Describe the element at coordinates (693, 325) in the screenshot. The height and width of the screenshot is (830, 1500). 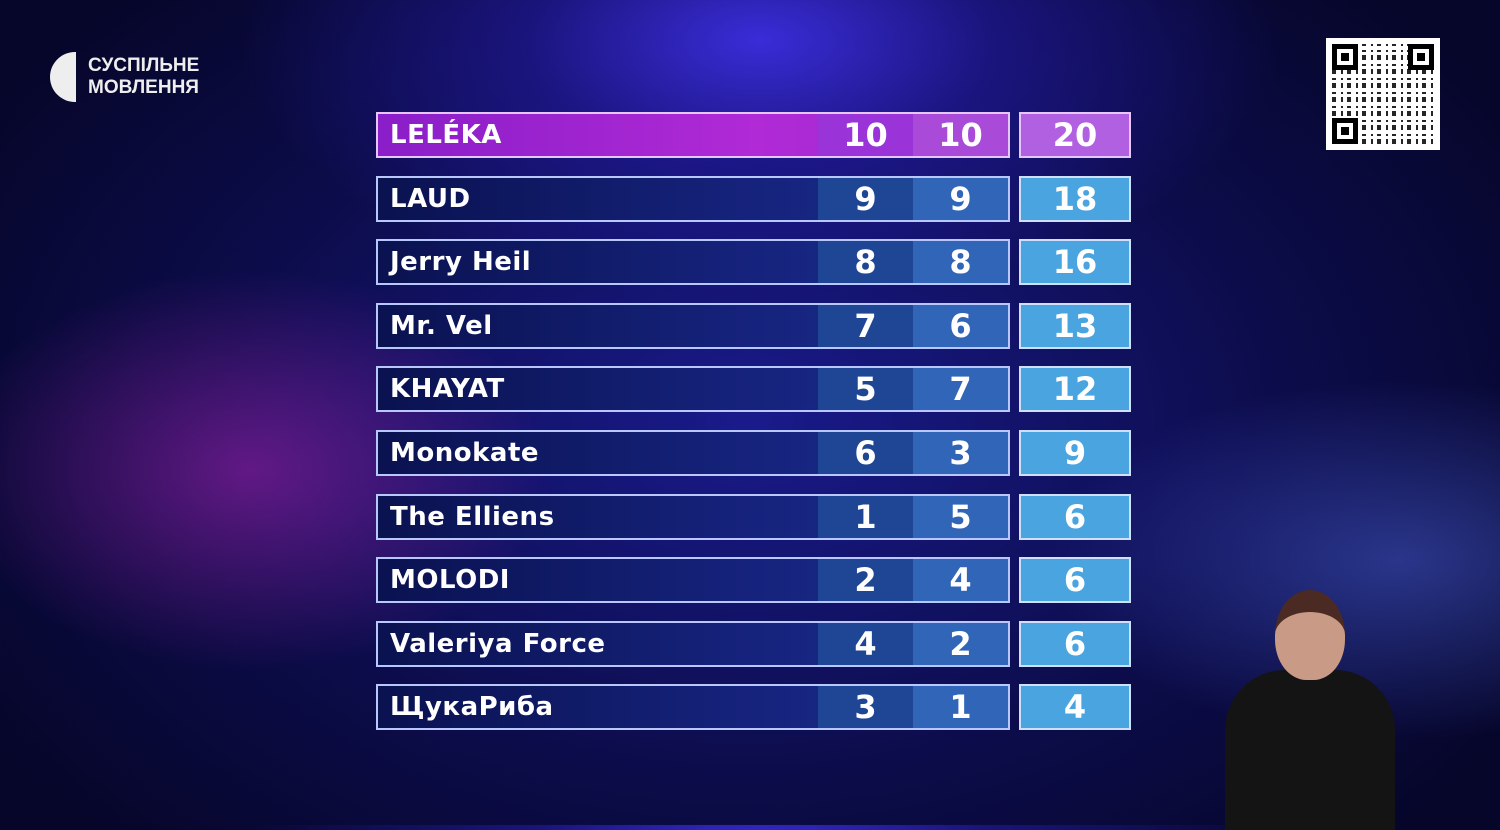
I see `name-bar: Mr. Vel 7 6` at that location.